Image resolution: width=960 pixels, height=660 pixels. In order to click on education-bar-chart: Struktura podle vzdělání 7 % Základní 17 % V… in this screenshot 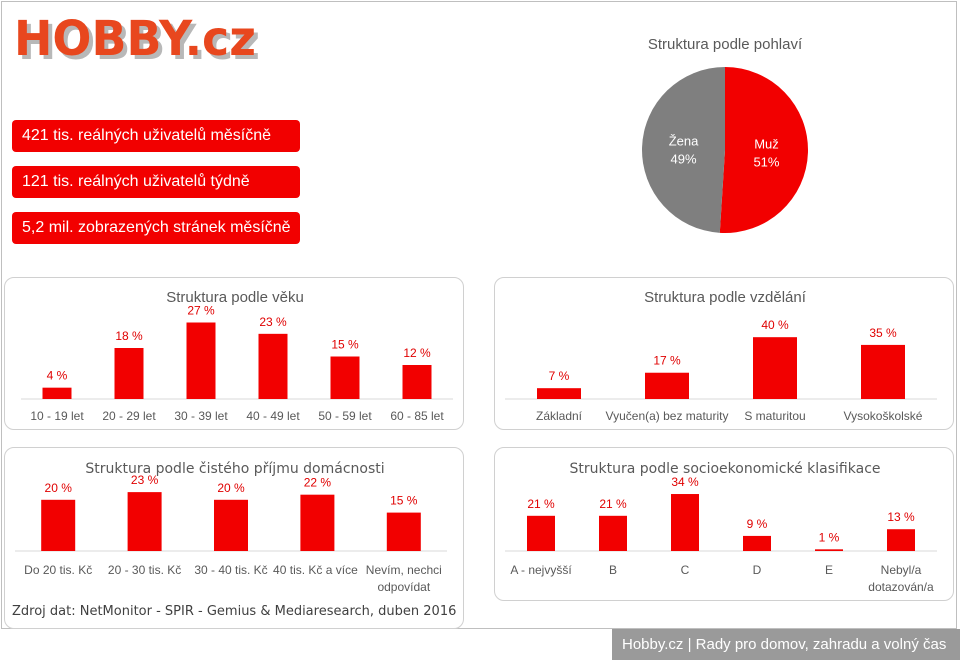, I will do `click(721, 356)`.